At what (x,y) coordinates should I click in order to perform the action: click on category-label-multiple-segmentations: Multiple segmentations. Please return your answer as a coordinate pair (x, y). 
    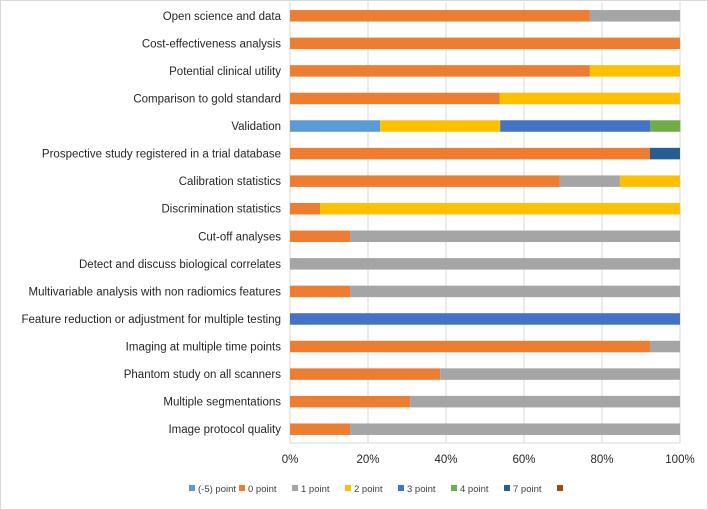
    Looking at the image, I should click on (222, 403).